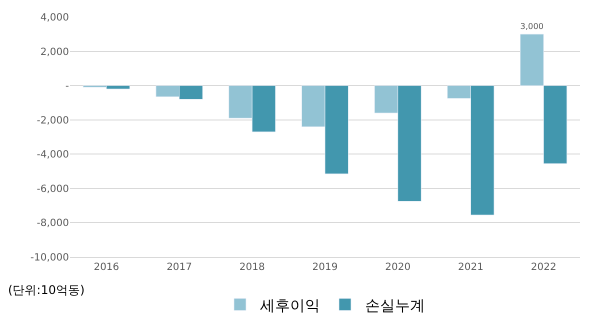 This screenshot has width=600, height=333. What do you see at coordinates (179, 267) in the screenshot?
I see `x-tick-label: 2017` at bounding box center [179, 267].